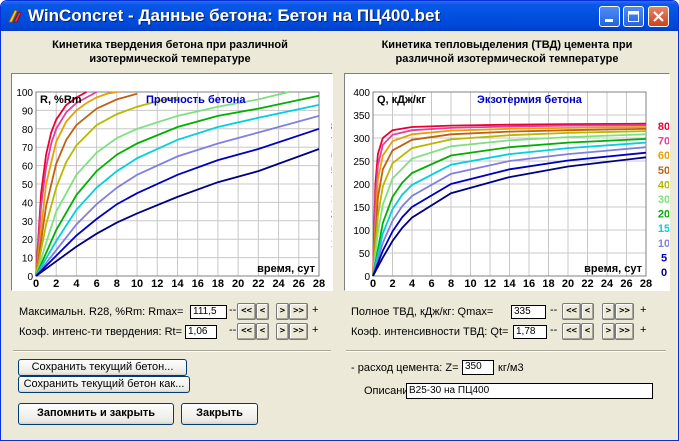 The width and height of the screenshot is (679, 441). Describe the element at coordinates (554, 310) in the screenshot. I see `qmax-minus-label: --` at that location.